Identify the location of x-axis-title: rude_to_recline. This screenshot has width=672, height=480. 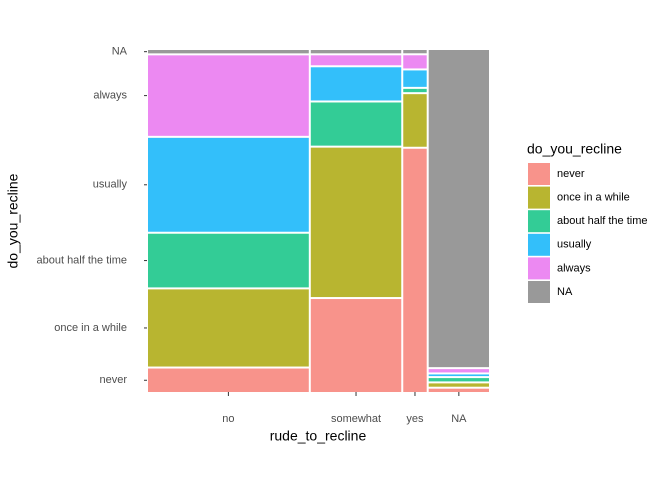
(318, 436).